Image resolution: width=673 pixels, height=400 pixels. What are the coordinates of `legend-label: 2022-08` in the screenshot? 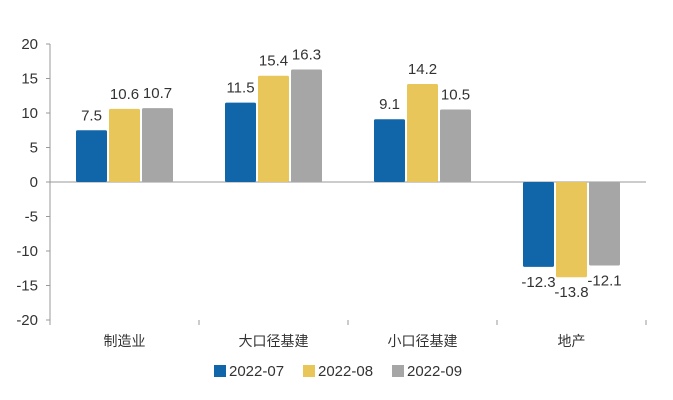 It's located at (345, 371).